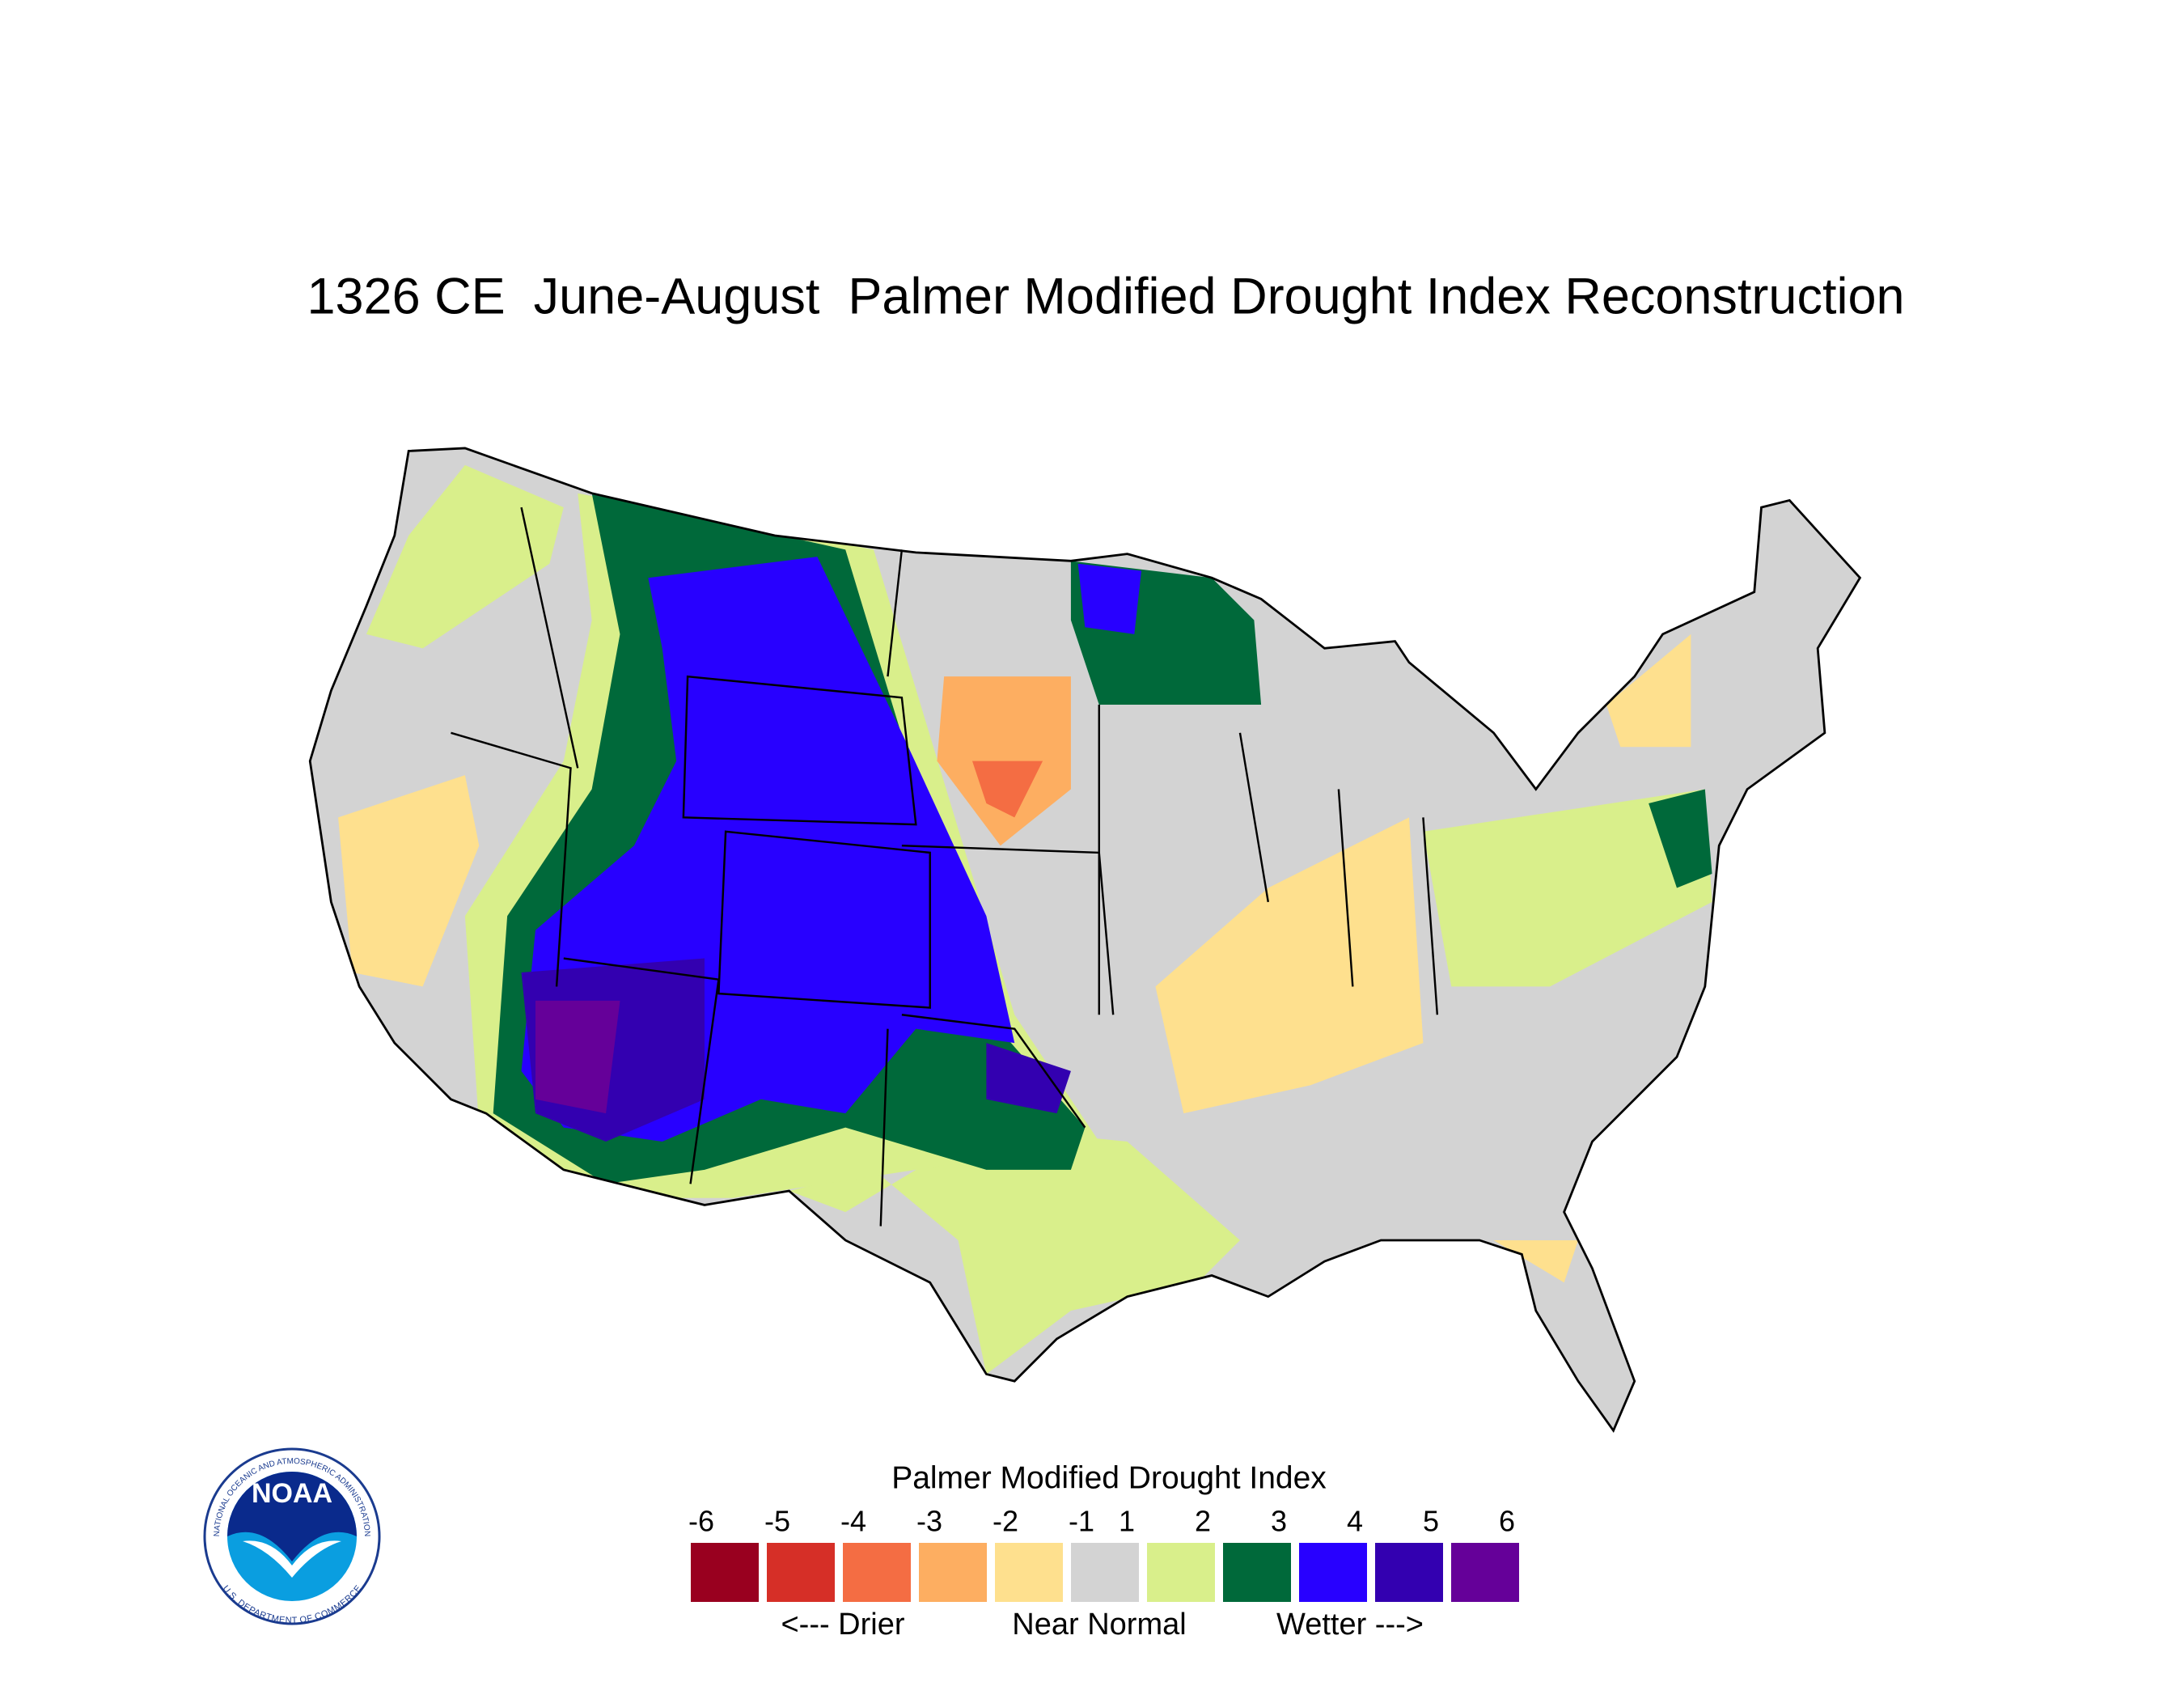 The width and height of the screenshot is (2184, 1699). Describe the element at coordinates (1005, 1521) in the screenshot. I see `legend-tick-label: -2` at that location.